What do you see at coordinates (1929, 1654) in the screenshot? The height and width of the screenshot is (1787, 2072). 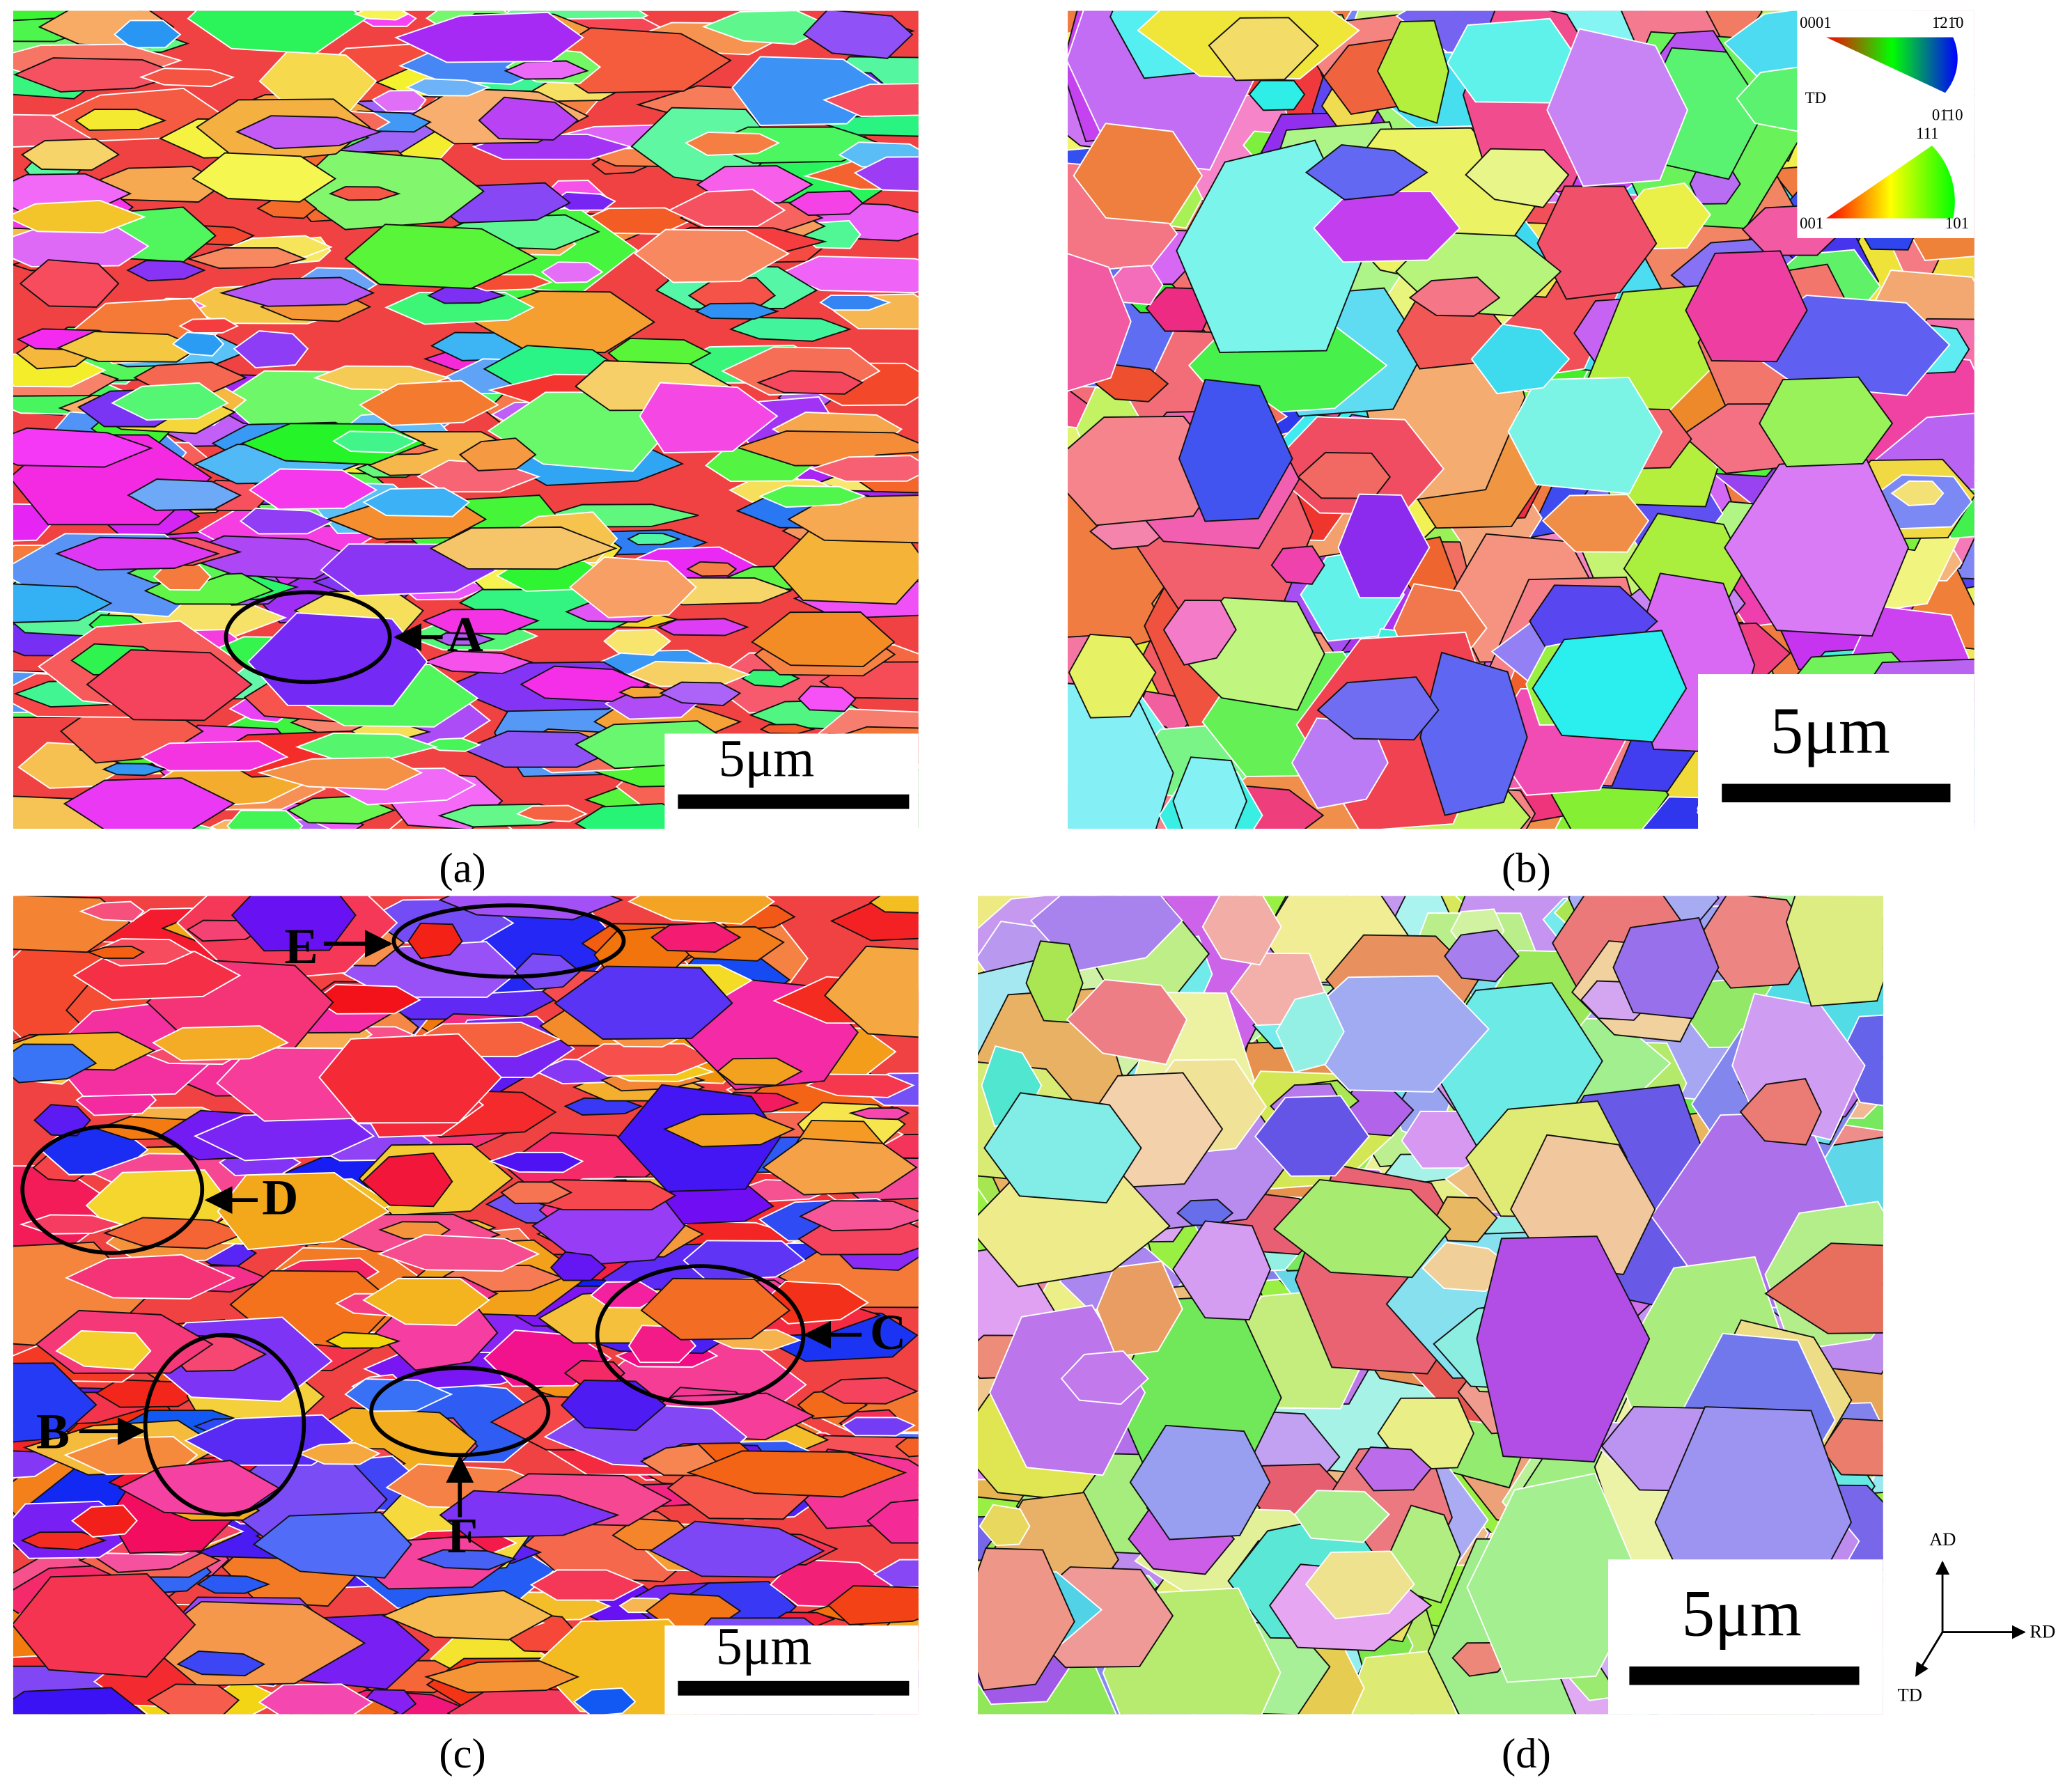 I see `axis-arrow` at bounding box center [1929, 1654].